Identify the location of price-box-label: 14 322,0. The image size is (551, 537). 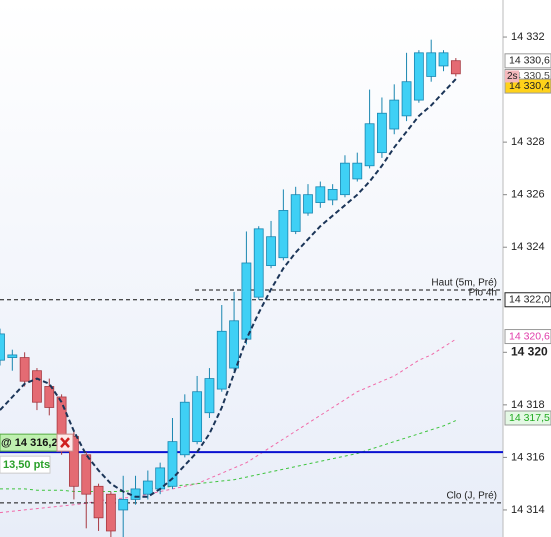
(529, 300).